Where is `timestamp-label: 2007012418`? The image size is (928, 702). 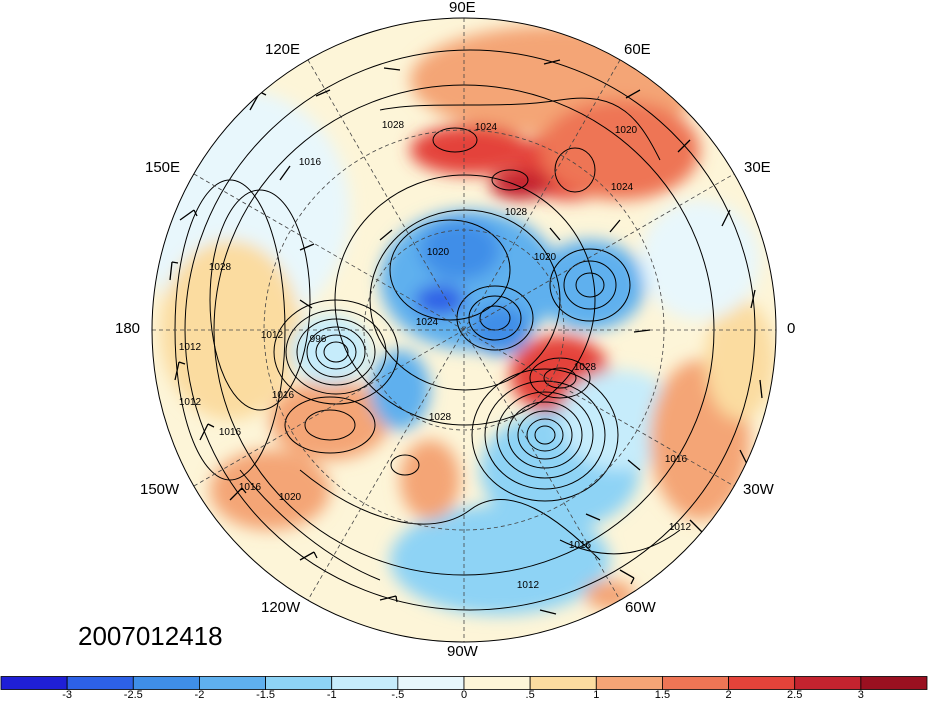 timestamp-label: 2007012418 is located at coordinates (150, 636).